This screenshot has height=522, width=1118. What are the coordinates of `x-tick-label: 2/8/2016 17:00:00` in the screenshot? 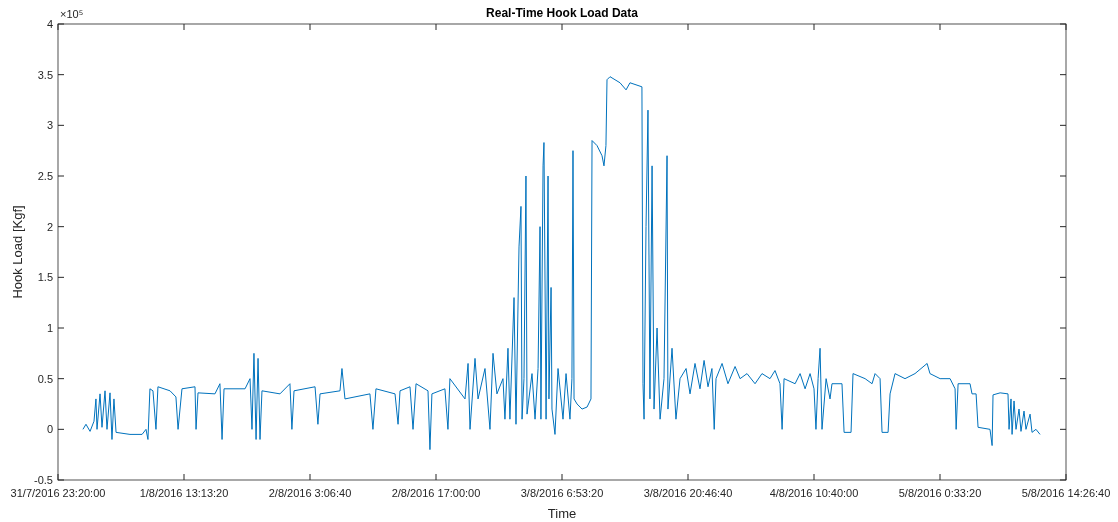 It's located at (436, 493).